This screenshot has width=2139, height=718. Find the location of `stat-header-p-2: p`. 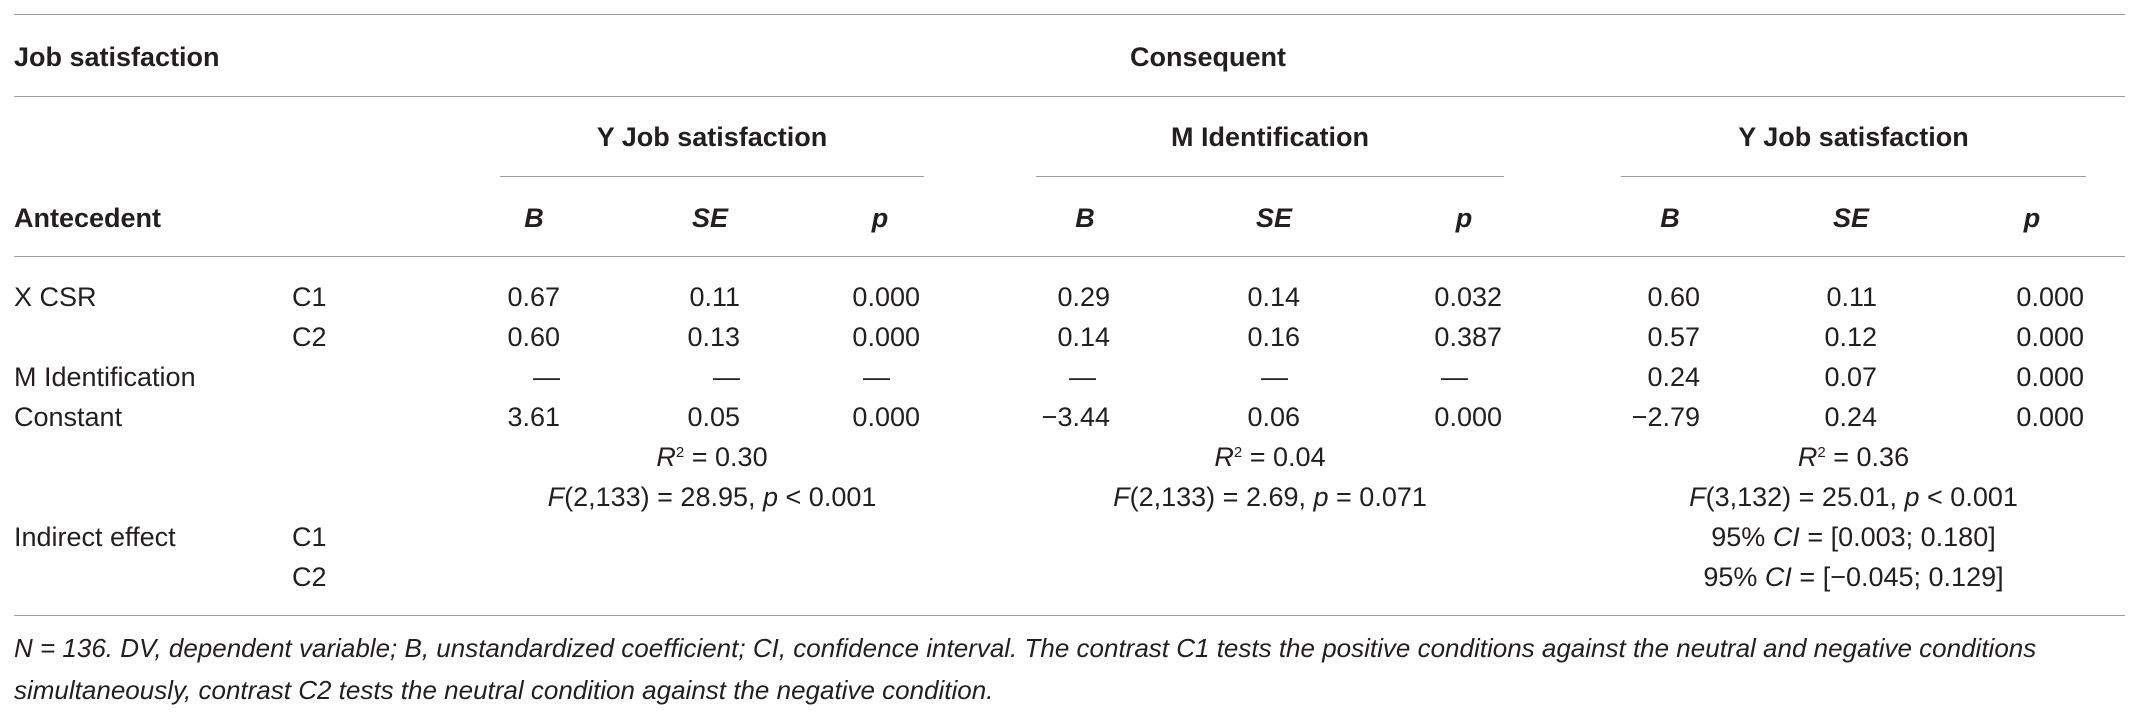

stat-header-p-2: p is located at coordinates (1464, 218).